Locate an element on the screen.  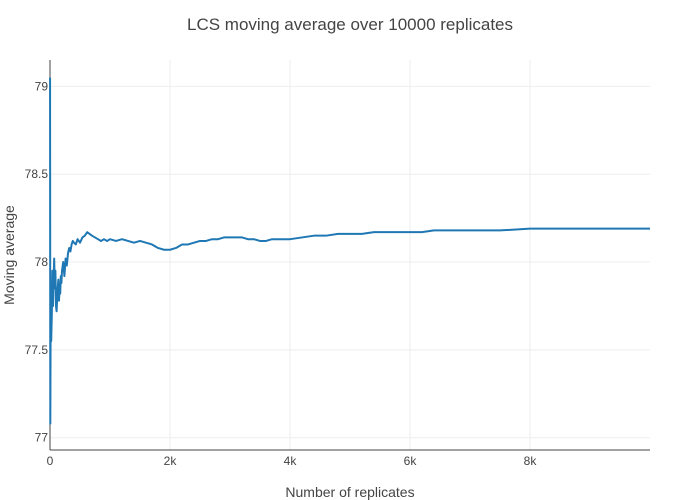
y-tick-label: 78 is located at coordinates (42, 262).